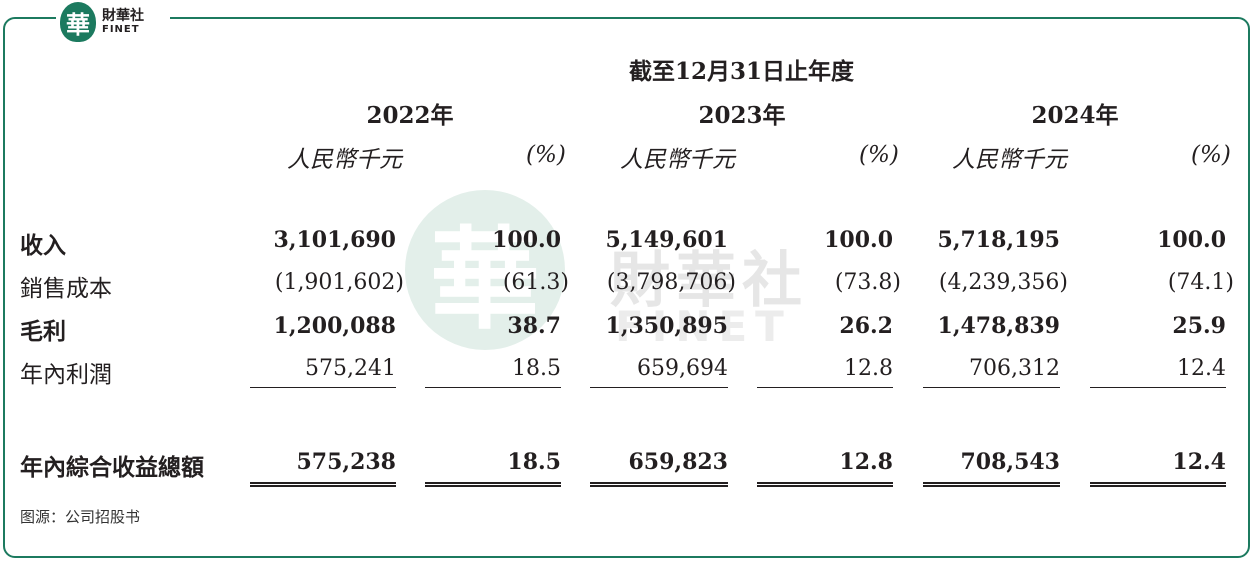  I want to click on gross-2023-pct: 26.2, so click(866, 326).